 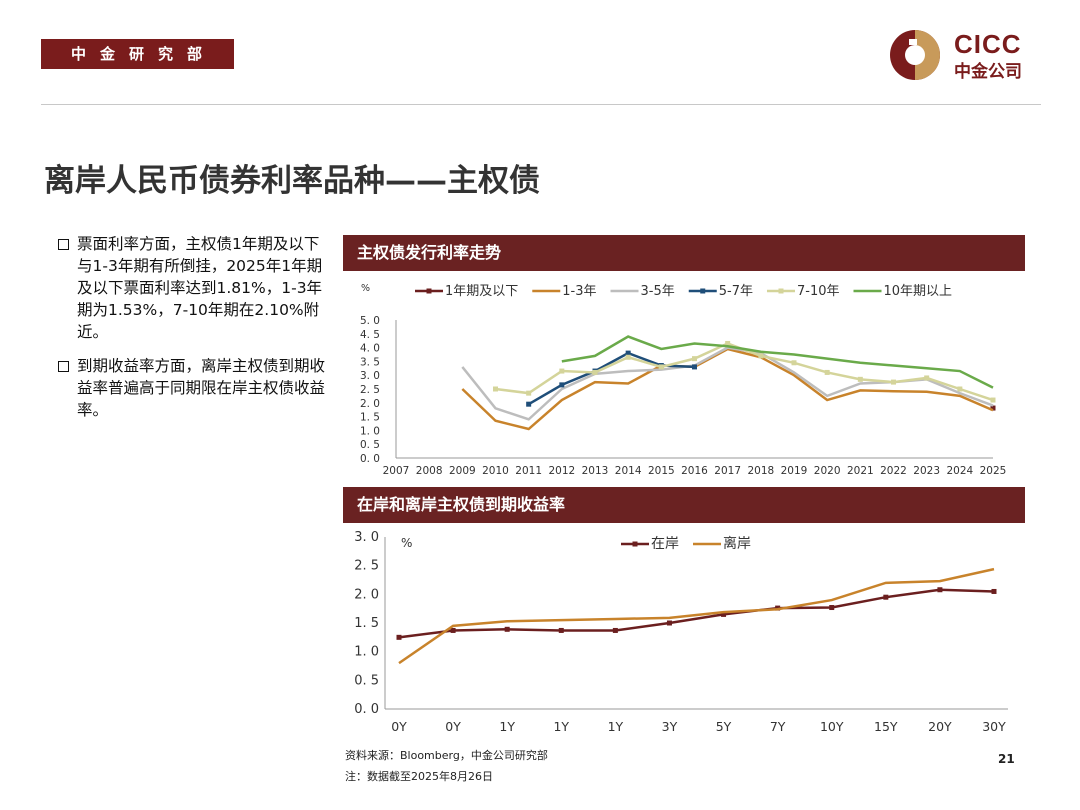 What do you see at coordinates (988, 72) in the screenshot?
I see `logo-text-cn: 中金公司` at bounding box center [988, 72].